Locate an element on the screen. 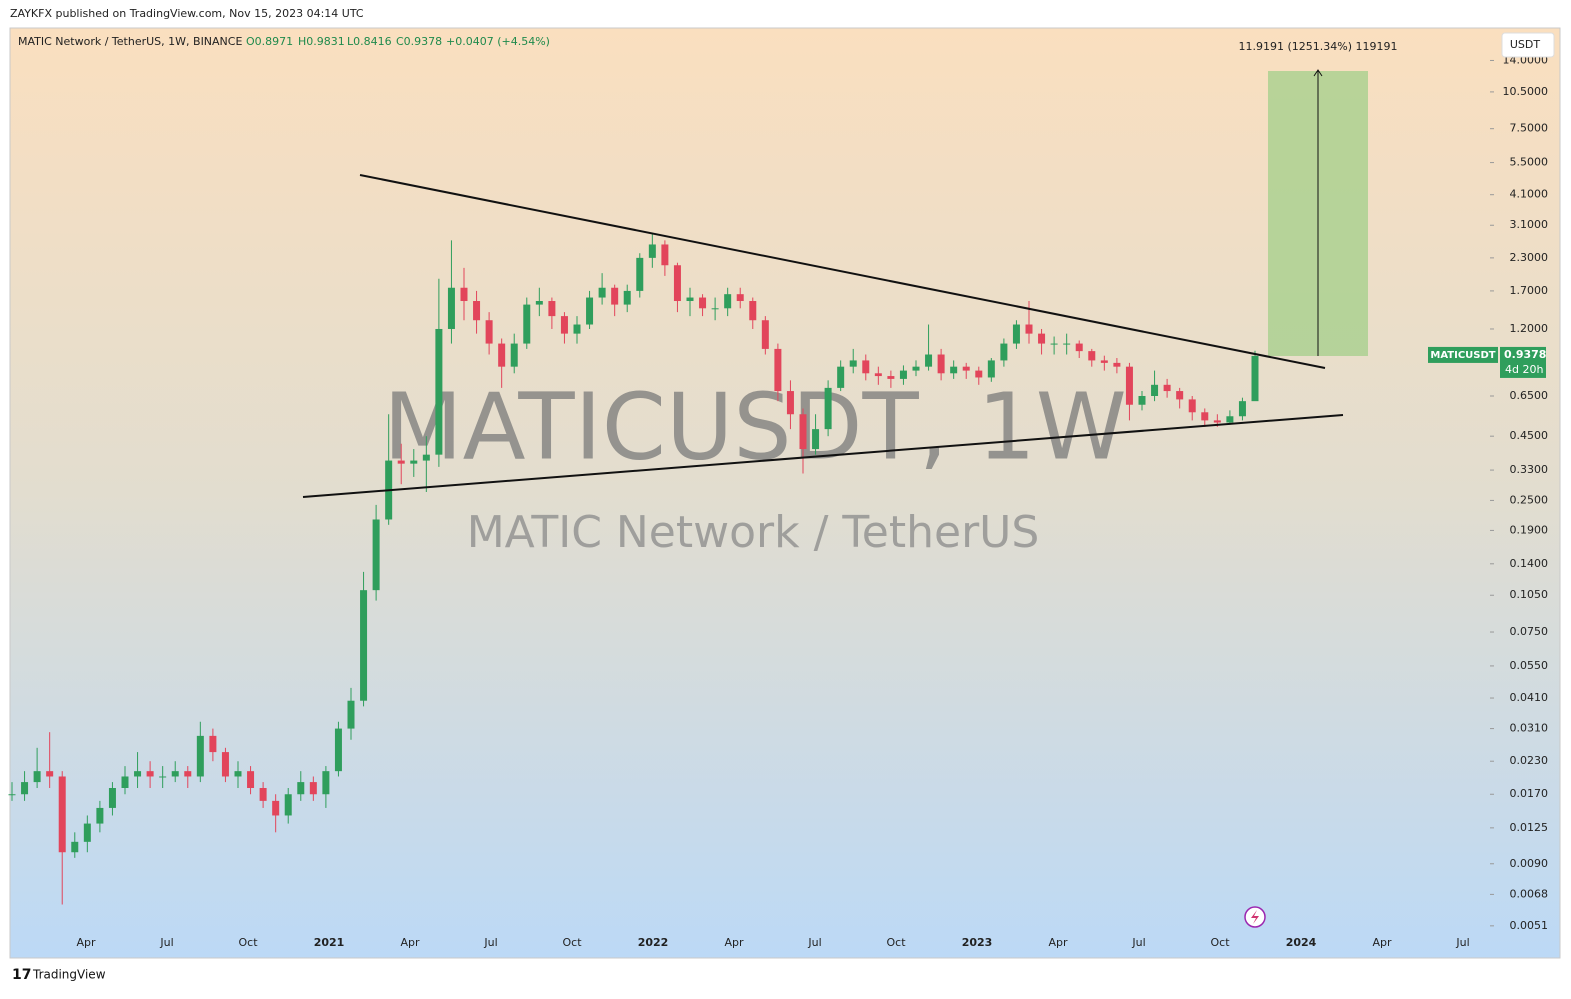  trendline-lower is located at coordinates (823, 456).